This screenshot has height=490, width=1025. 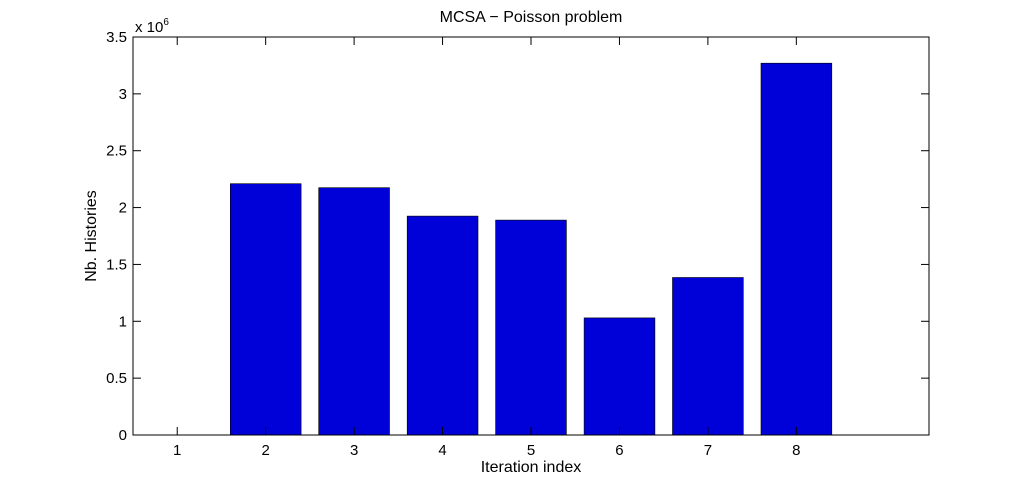 What do you see at coordinates (123, 94) in the screenshot?
I see `y-tick-label: 3` at bounding box center [123, 94].